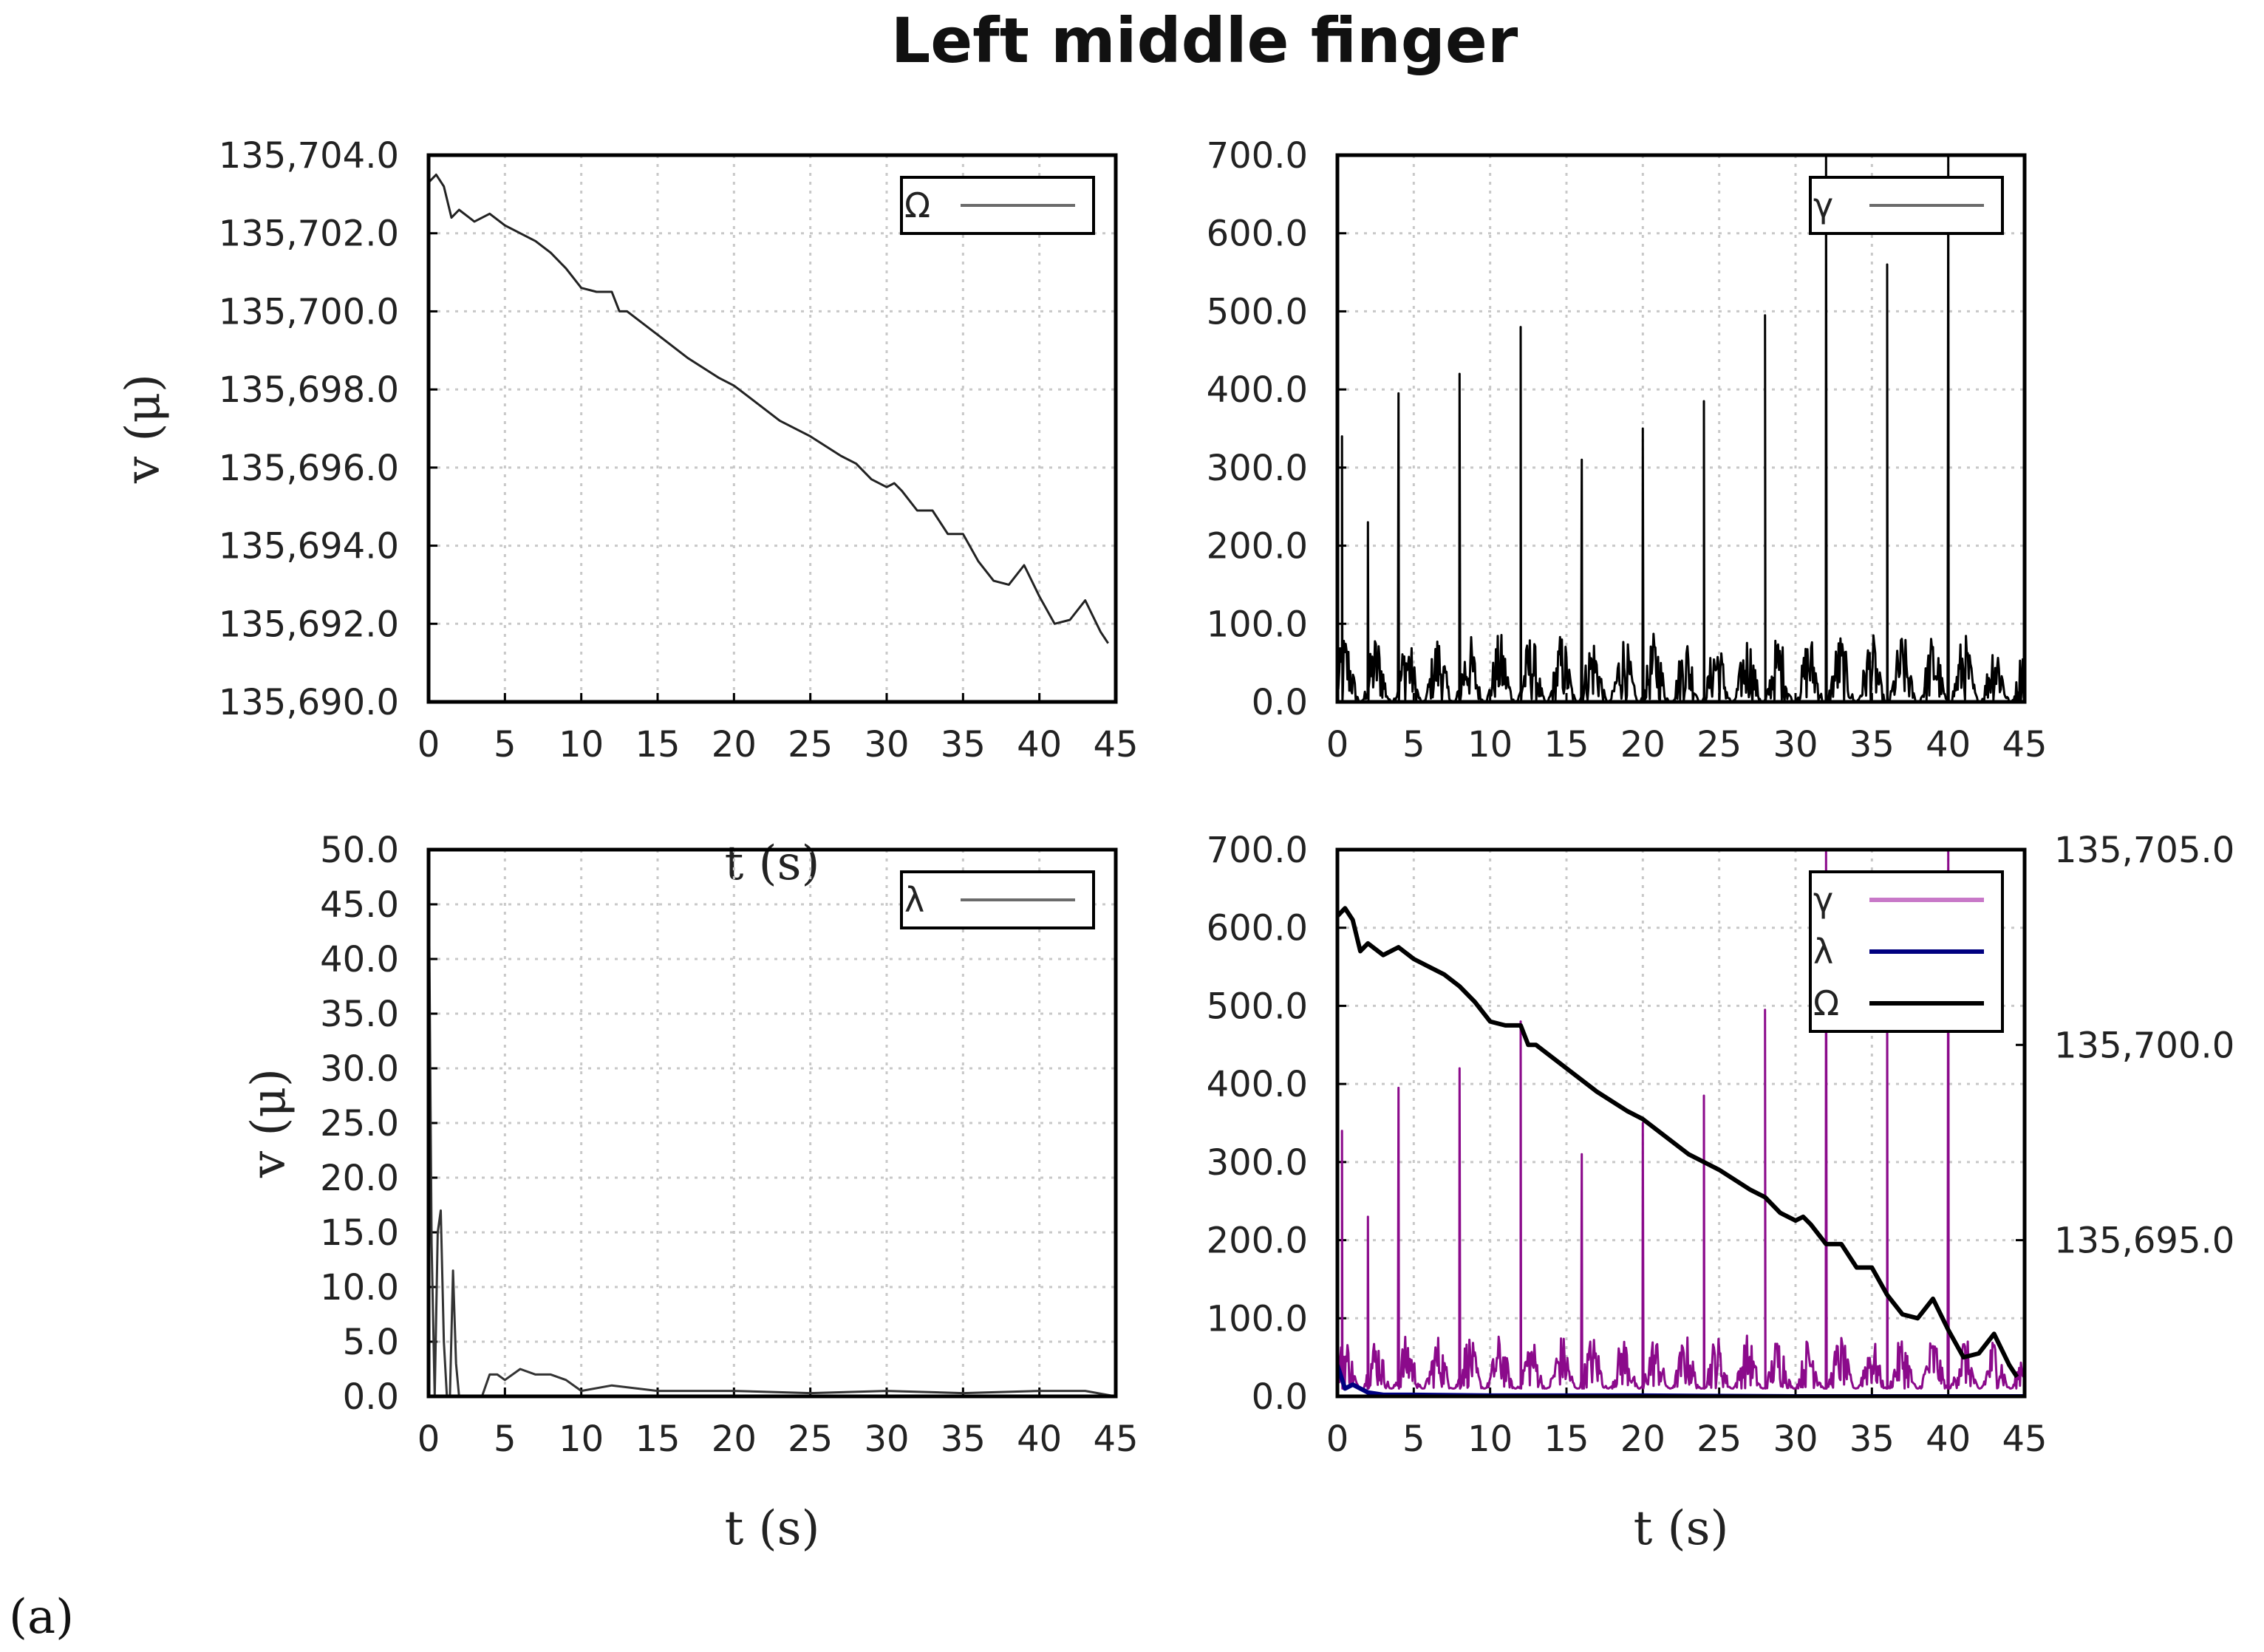 The width and height of the screenshot is (2264, 1652). I want to click on y-tick-label: 5.0, so click(371, 1342).